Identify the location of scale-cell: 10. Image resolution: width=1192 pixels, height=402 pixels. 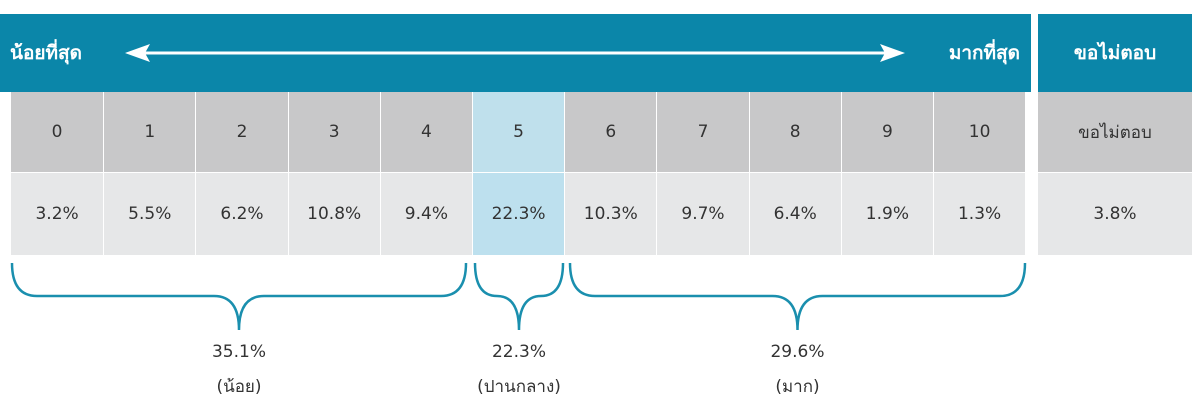
(979, 132).